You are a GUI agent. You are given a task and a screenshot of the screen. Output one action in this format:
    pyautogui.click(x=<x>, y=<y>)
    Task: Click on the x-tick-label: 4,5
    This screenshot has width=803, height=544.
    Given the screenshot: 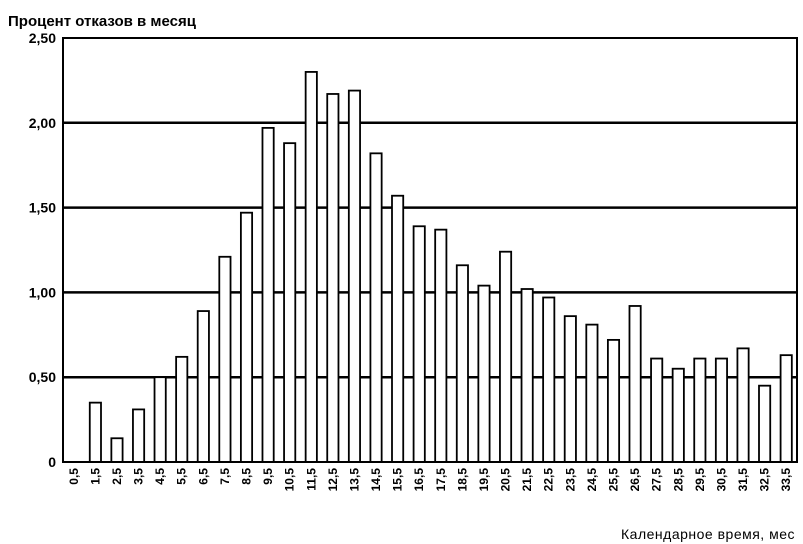 What is the action you would take?
    pyautogui.click(x=160, y=476)
    